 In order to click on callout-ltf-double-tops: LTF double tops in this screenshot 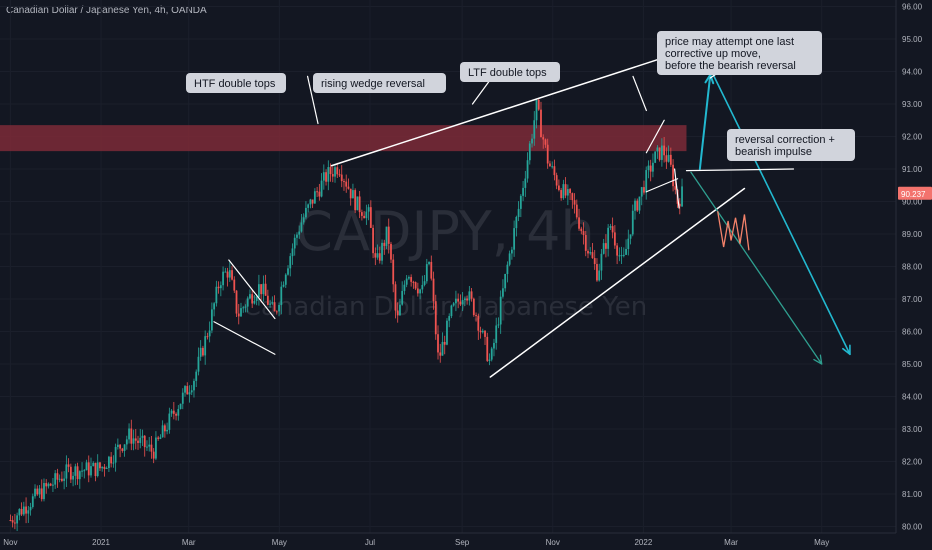, I will do `click(510, 72)`.